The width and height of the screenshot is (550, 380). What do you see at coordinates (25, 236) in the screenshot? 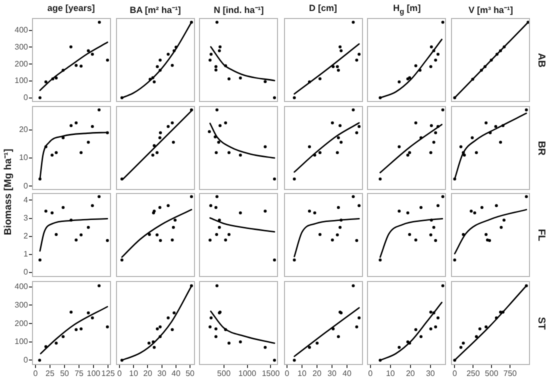
I see `y-tick-label: 2` at bounding box center [25, 236].